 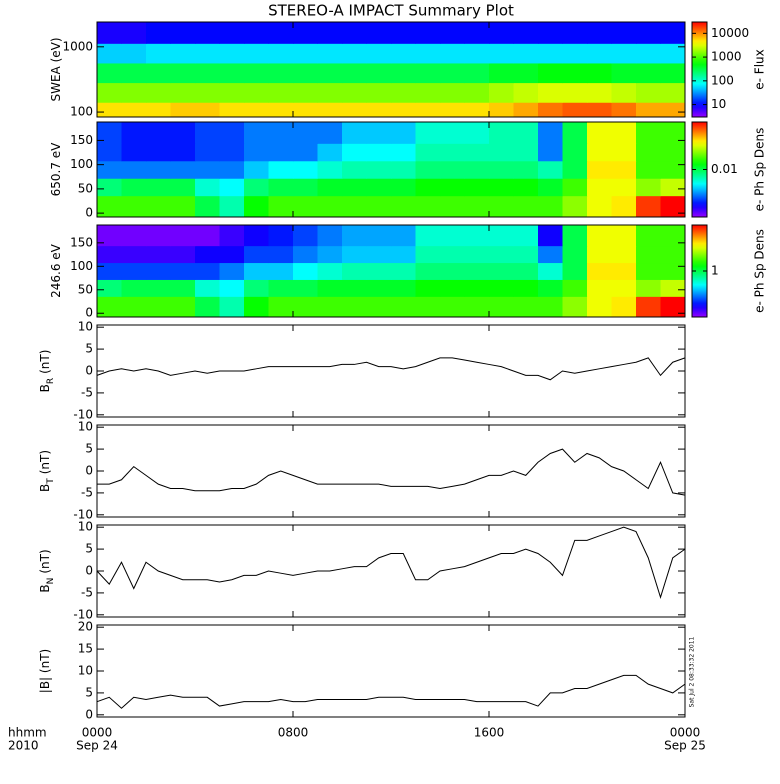 What do you see at coordinates (760, 69) in the screenshot?
I see `colorbar-label: e- Flux` at bounding box center [760, 69].